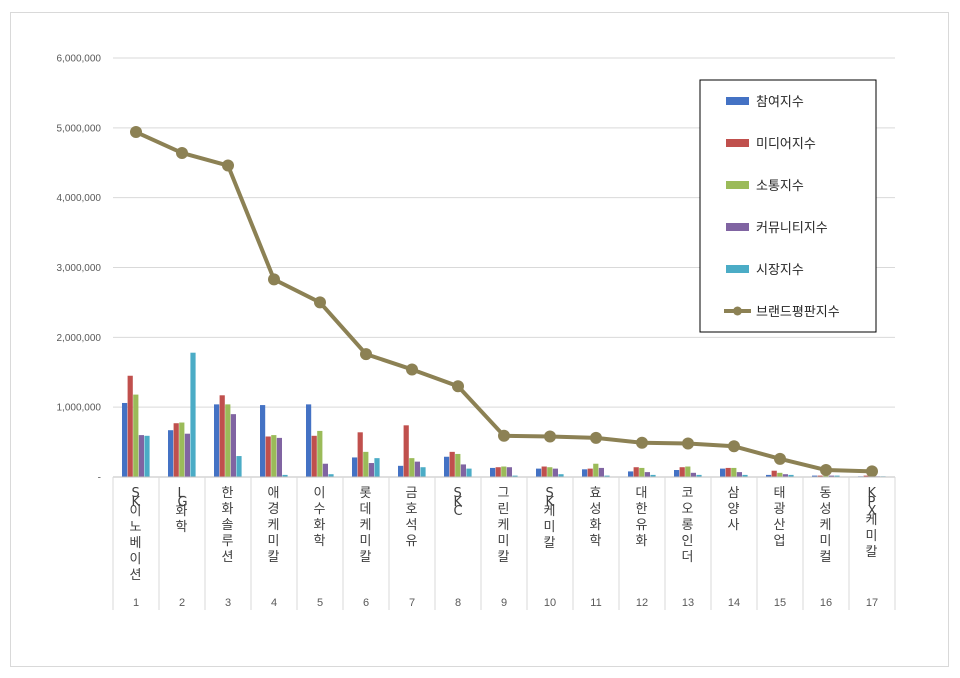 This screenshot has width=960, height=678. What do you see at coordinates (228, 603) in the screenshot?
I see `rank-label: 3` at bounding box center [228, 603].